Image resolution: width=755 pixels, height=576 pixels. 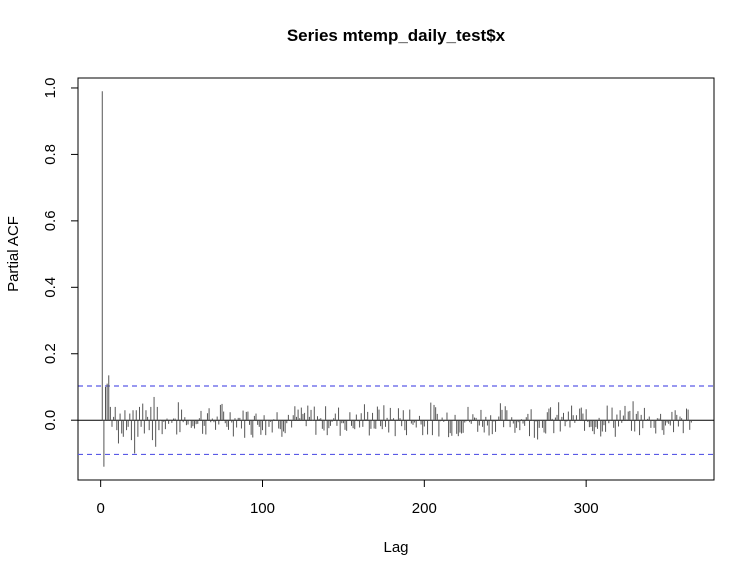 What do you see at coordinates (100, 508) in the screenshot?
I see `x-tick-label: 0` at bounding box center [100, 508].